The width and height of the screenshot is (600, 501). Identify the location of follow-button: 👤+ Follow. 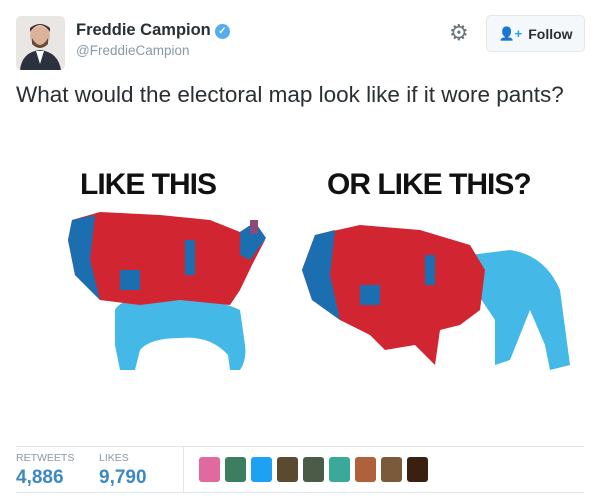
(535, 33).